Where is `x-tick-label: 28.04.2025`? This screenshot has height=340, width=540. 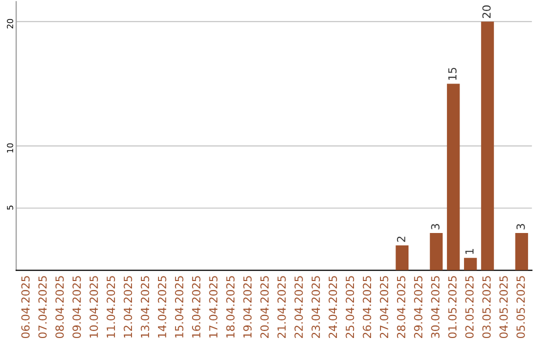
x-tick-label: 28.04.2025 is located at coordinates (401, 307).